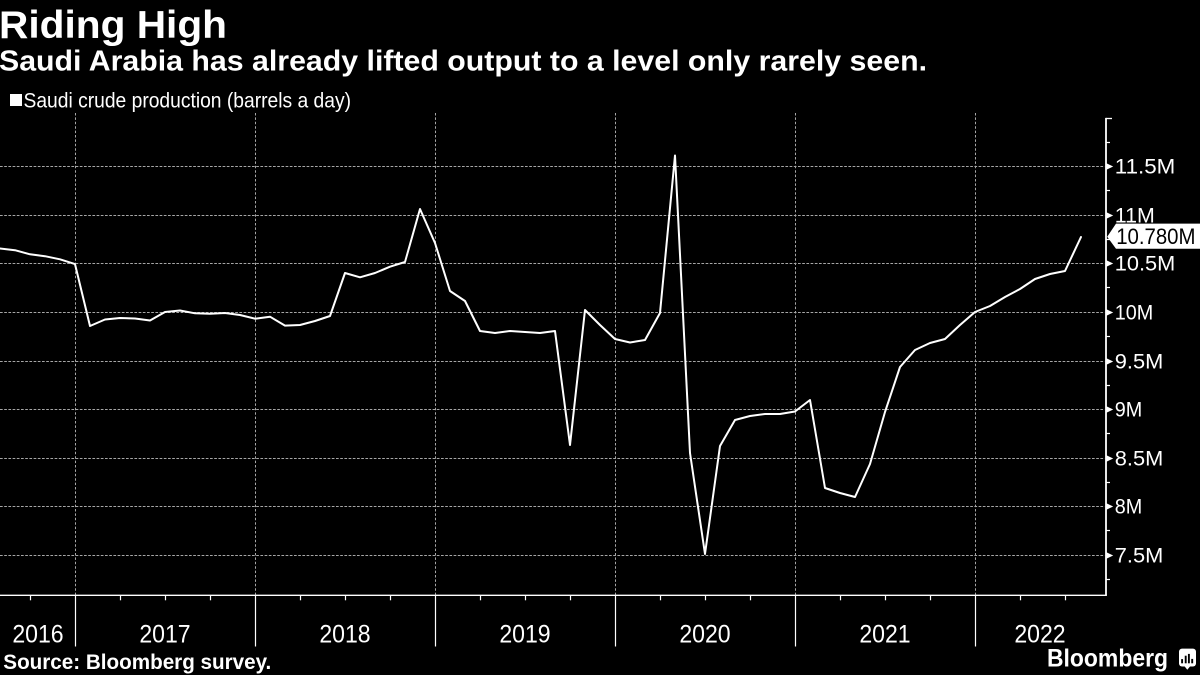  I want to click on svg-text: 2017, so click(164, 635).